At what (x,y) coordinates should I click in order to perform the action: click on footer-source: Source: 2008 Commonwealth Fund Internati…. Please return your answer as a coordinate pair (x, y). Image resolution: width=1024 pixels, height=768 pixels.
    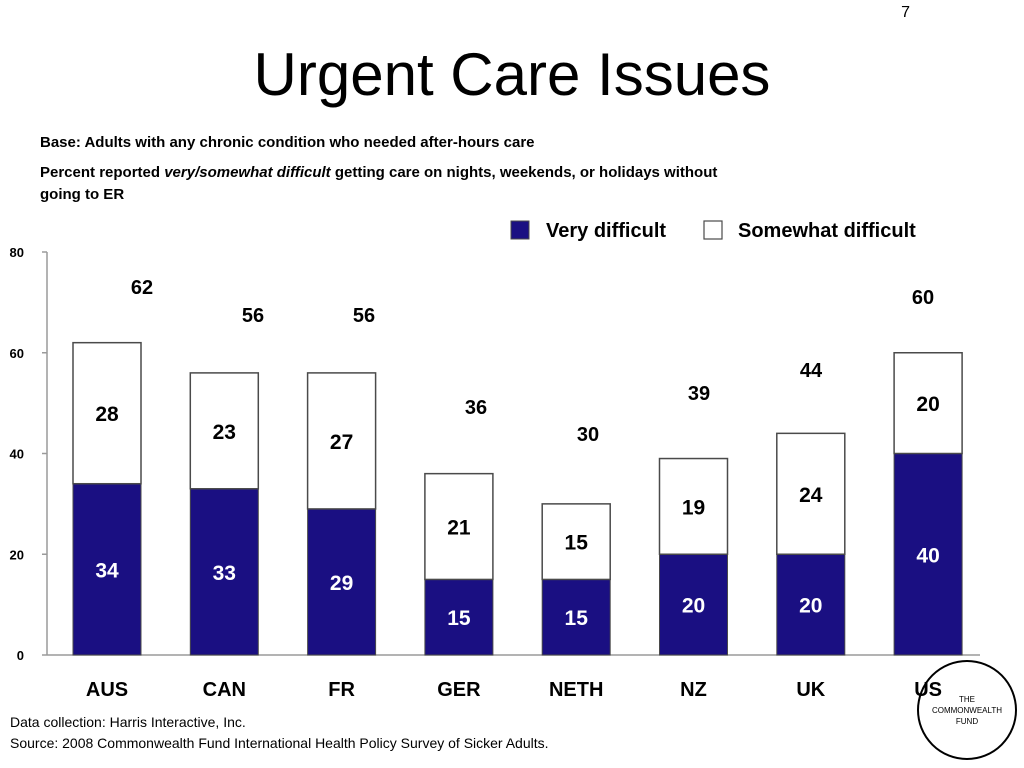
    Looking at the image, I should click on (279, 743).